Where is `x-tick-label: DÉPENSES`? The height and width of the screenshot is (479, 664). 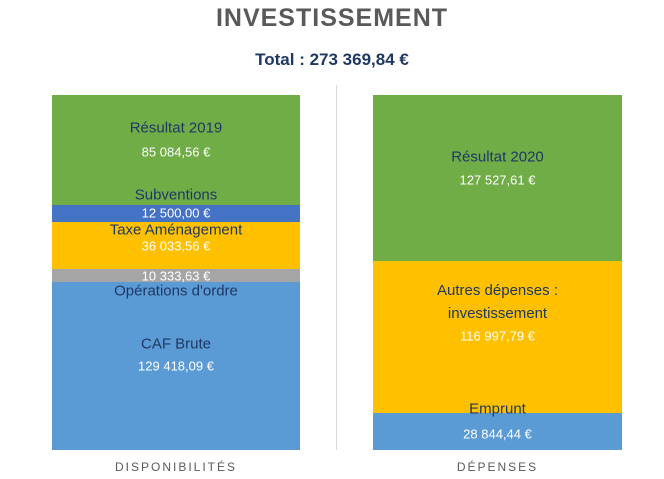 x-tick-label: DÉPENSES is located at coordinates (497, 467).